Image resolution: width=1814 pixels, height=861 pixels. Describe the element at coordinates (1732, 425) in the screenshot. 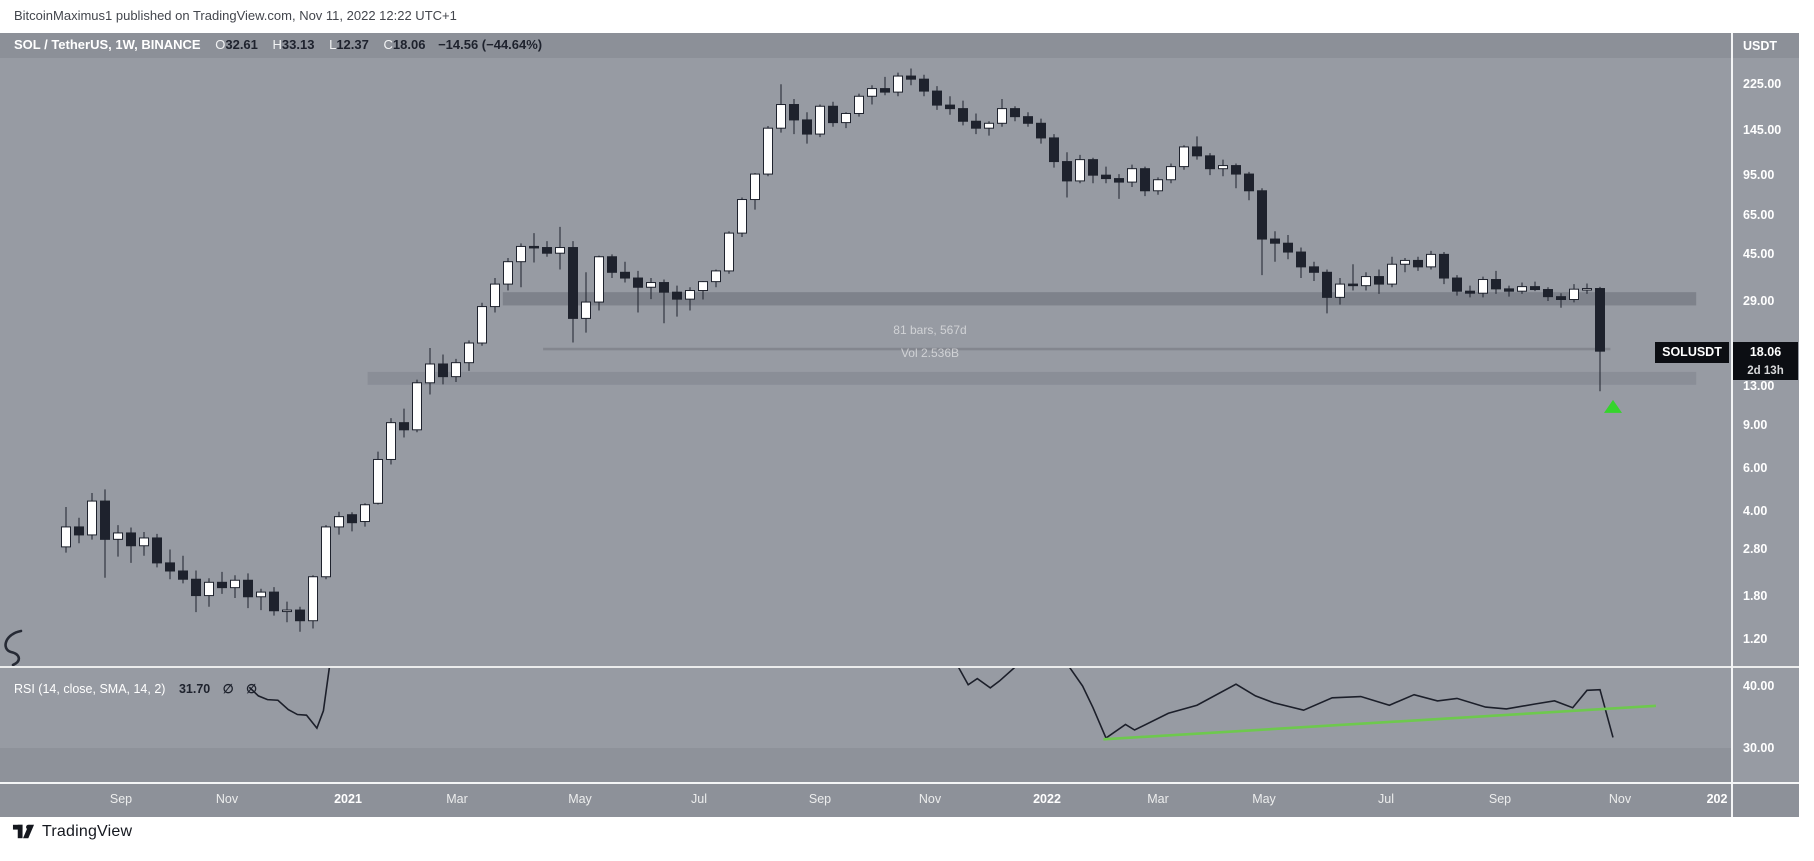

I see `price-axis-separator` at that location.